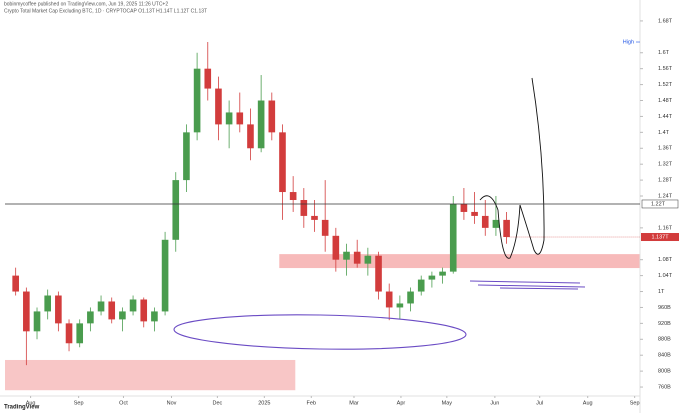 The image size is (680, 413). I want to click on x-tick-label: Oct, so click(123, 403).